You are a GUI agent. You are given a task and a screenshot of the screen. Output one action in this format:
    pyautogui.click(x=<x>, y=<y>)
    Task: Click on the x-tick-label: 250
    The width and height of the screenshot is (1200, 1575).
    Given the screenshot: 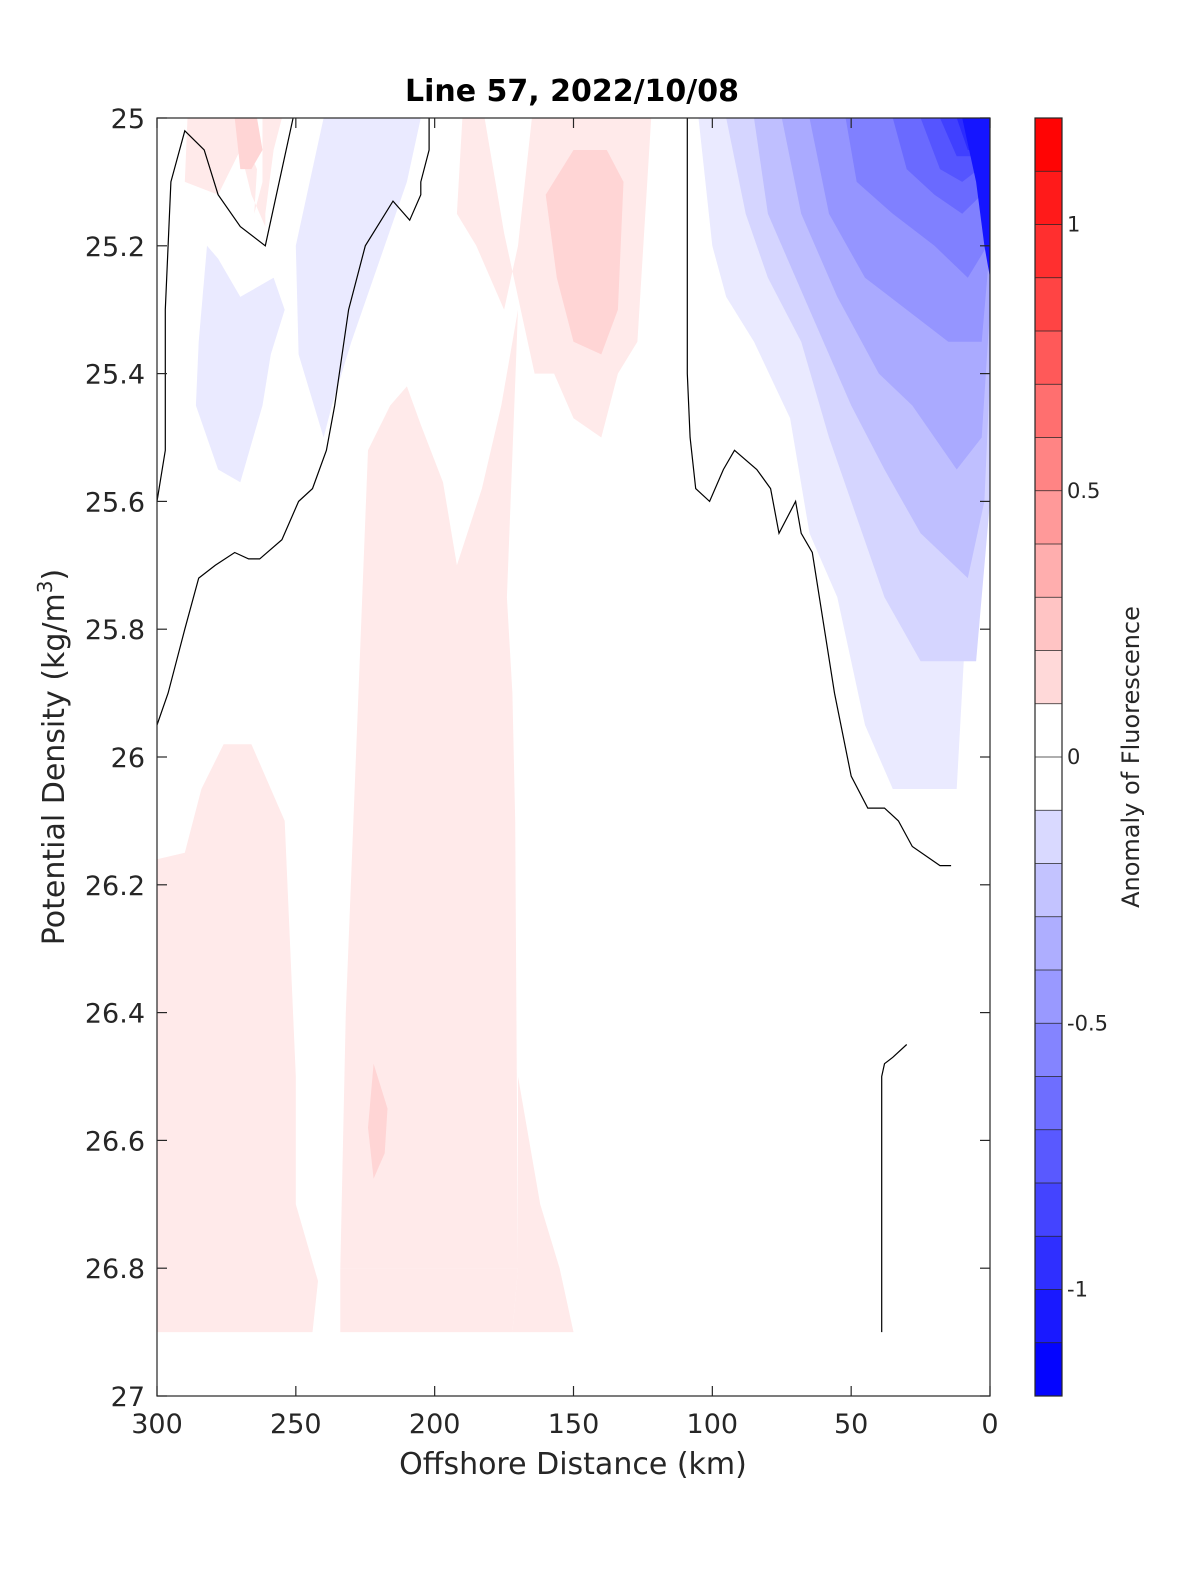 What is the action you would take?
    pyautogui.click(x=296, y=1424)
    